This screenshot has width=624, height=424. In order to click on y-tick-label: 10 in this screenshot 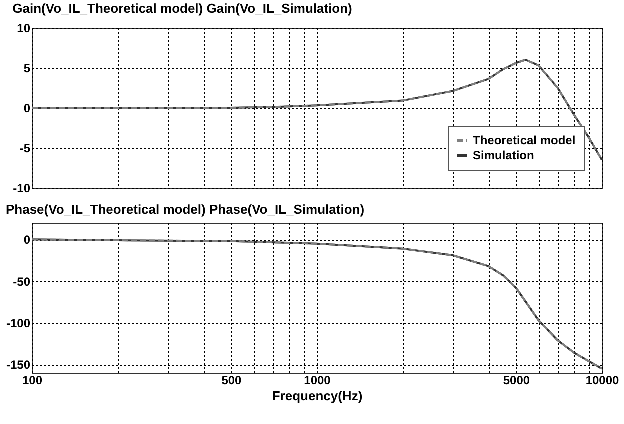, I will do `click(24, 29)`.